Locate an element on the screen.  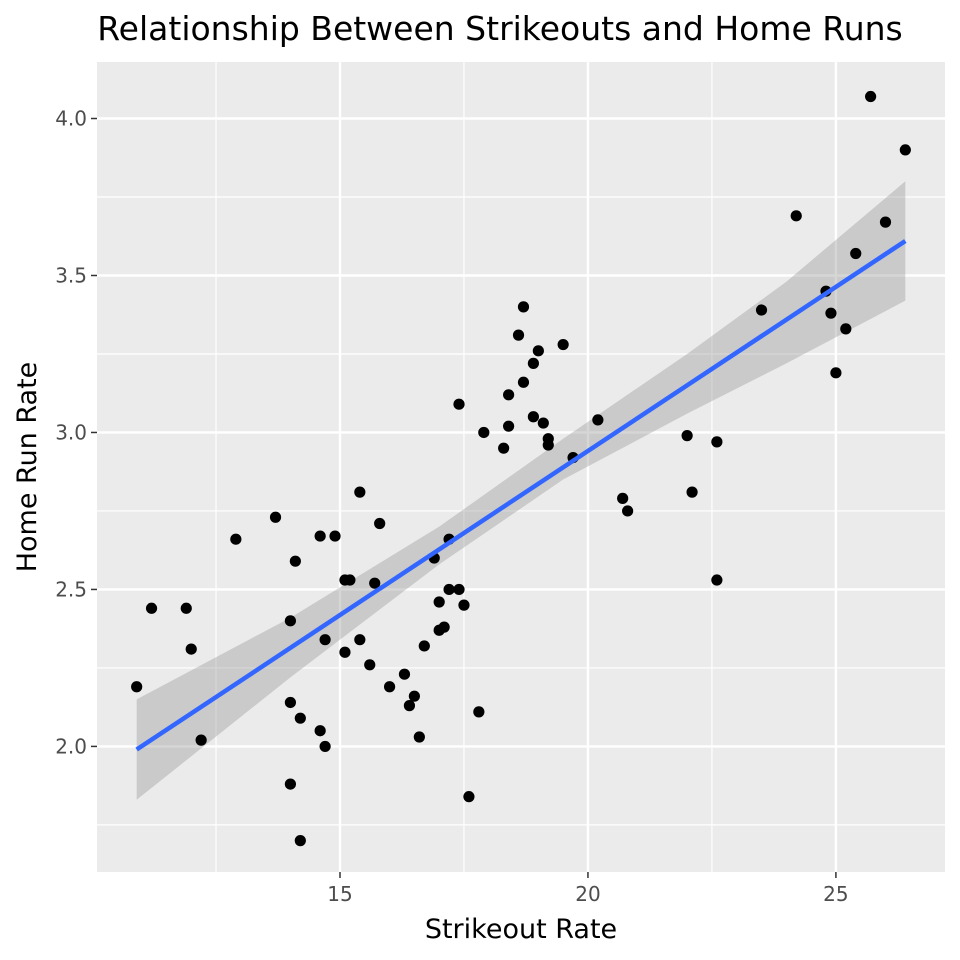
y-axis-title: Home Run Rate is located at coordinates (27, 467).